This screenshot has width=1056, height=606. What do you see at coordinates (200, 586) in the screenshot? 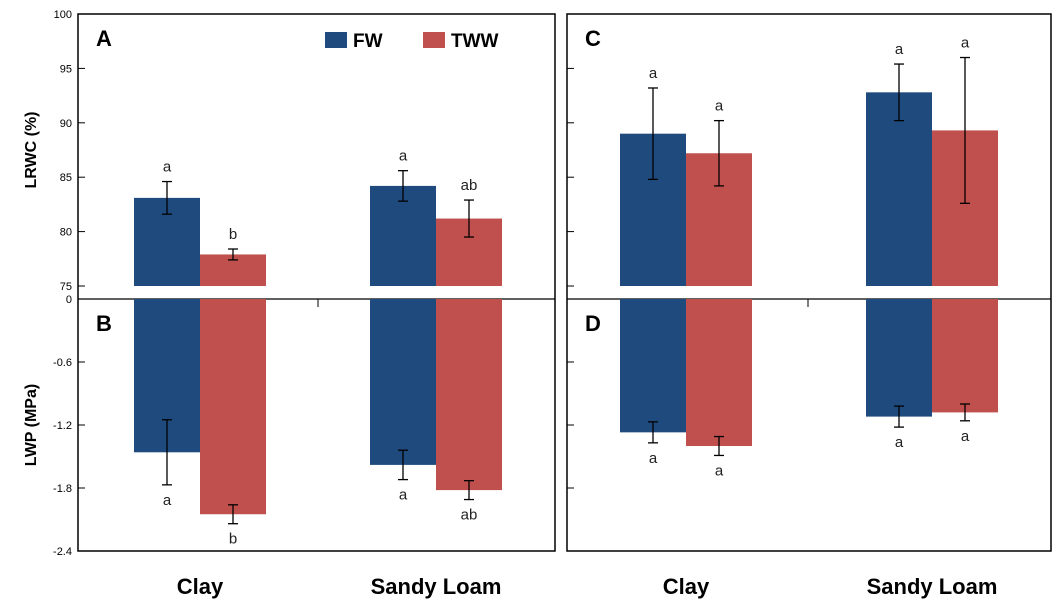
I see `xlabel-left-0: Clay` at bounding box center [200, 586].